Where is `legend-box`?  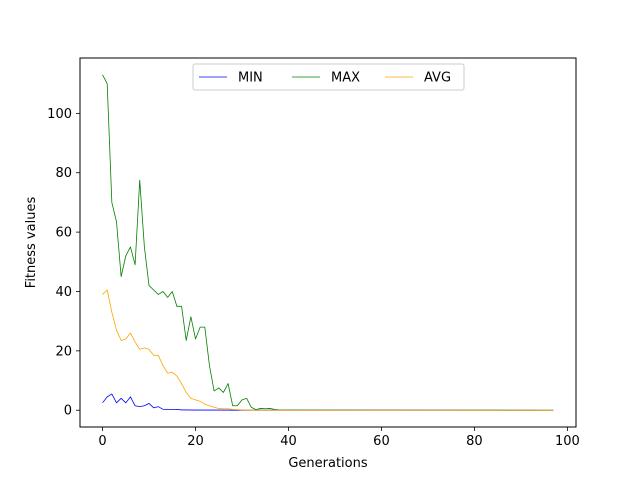 legend-box is located at coordinates (328, 77).